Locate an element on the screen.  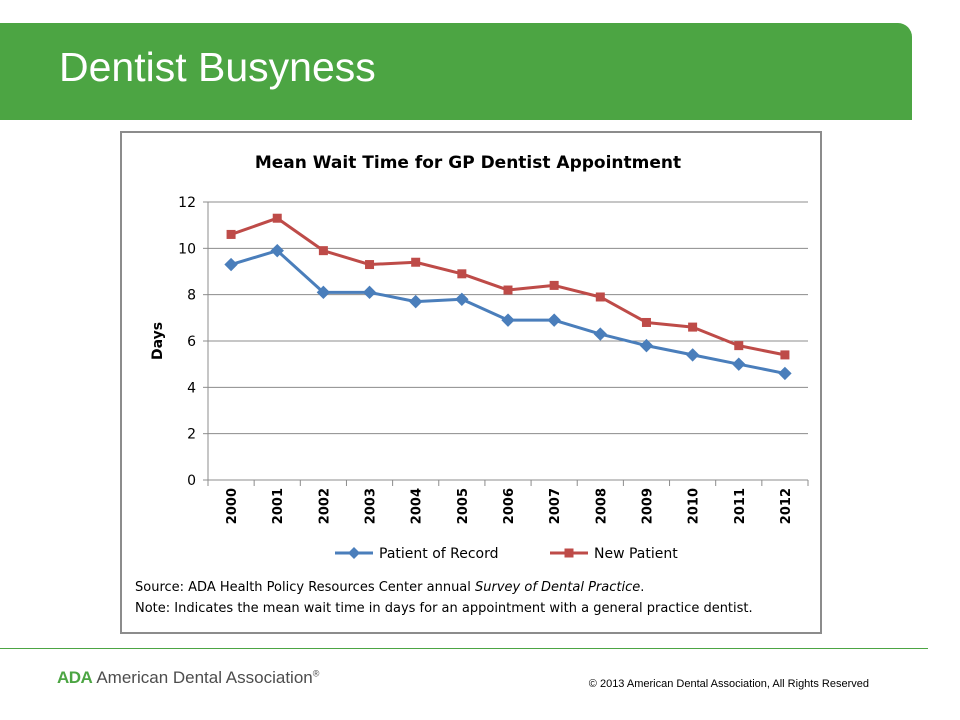
x-tick-label: 2006 is located at coordinates (509, 506).